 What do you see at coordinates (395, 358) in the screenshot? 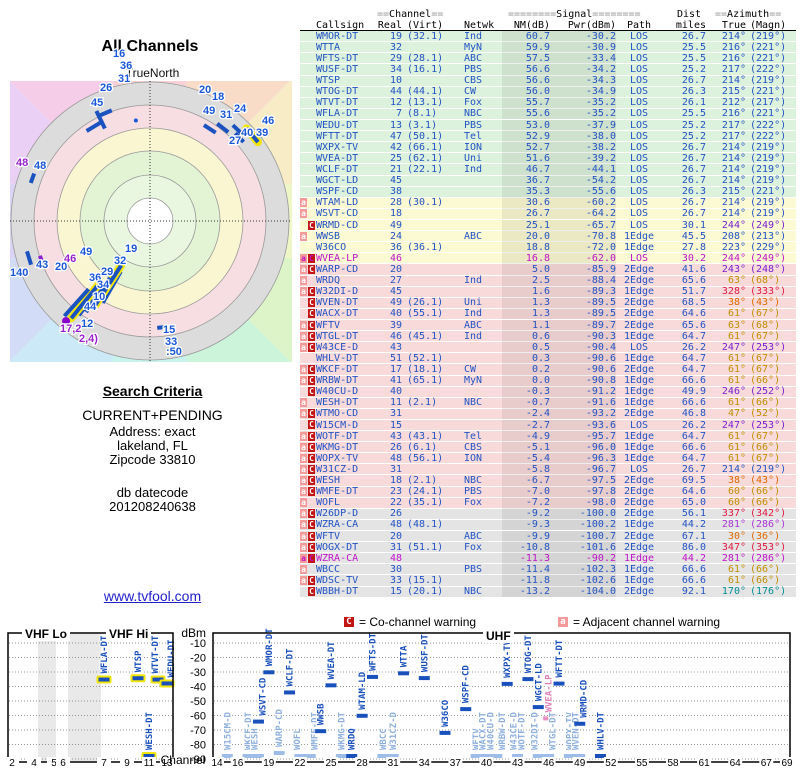
I see `cell-real: 51` at bounding box center [395, 358].